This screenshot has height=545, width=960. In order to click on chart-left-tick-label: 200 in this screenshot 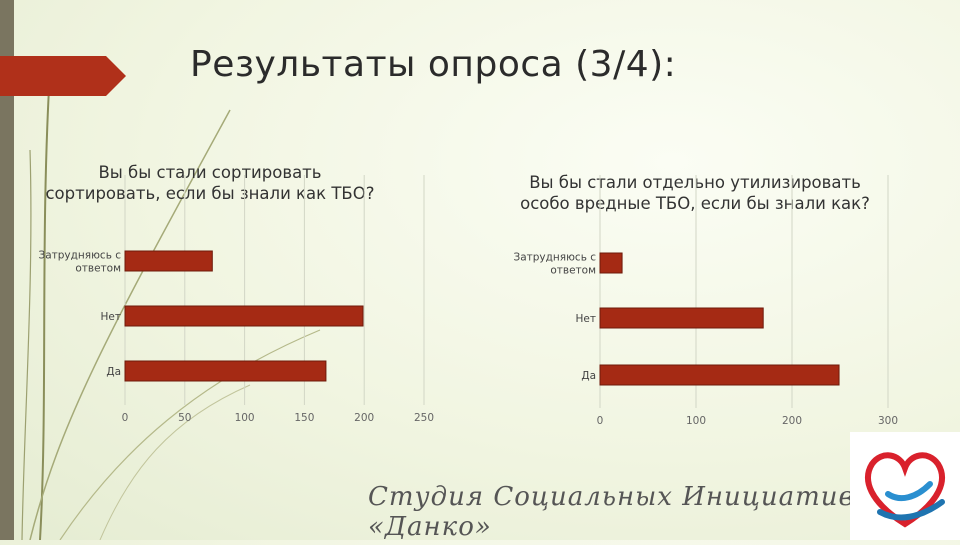, I will do `click(364, 418)`.